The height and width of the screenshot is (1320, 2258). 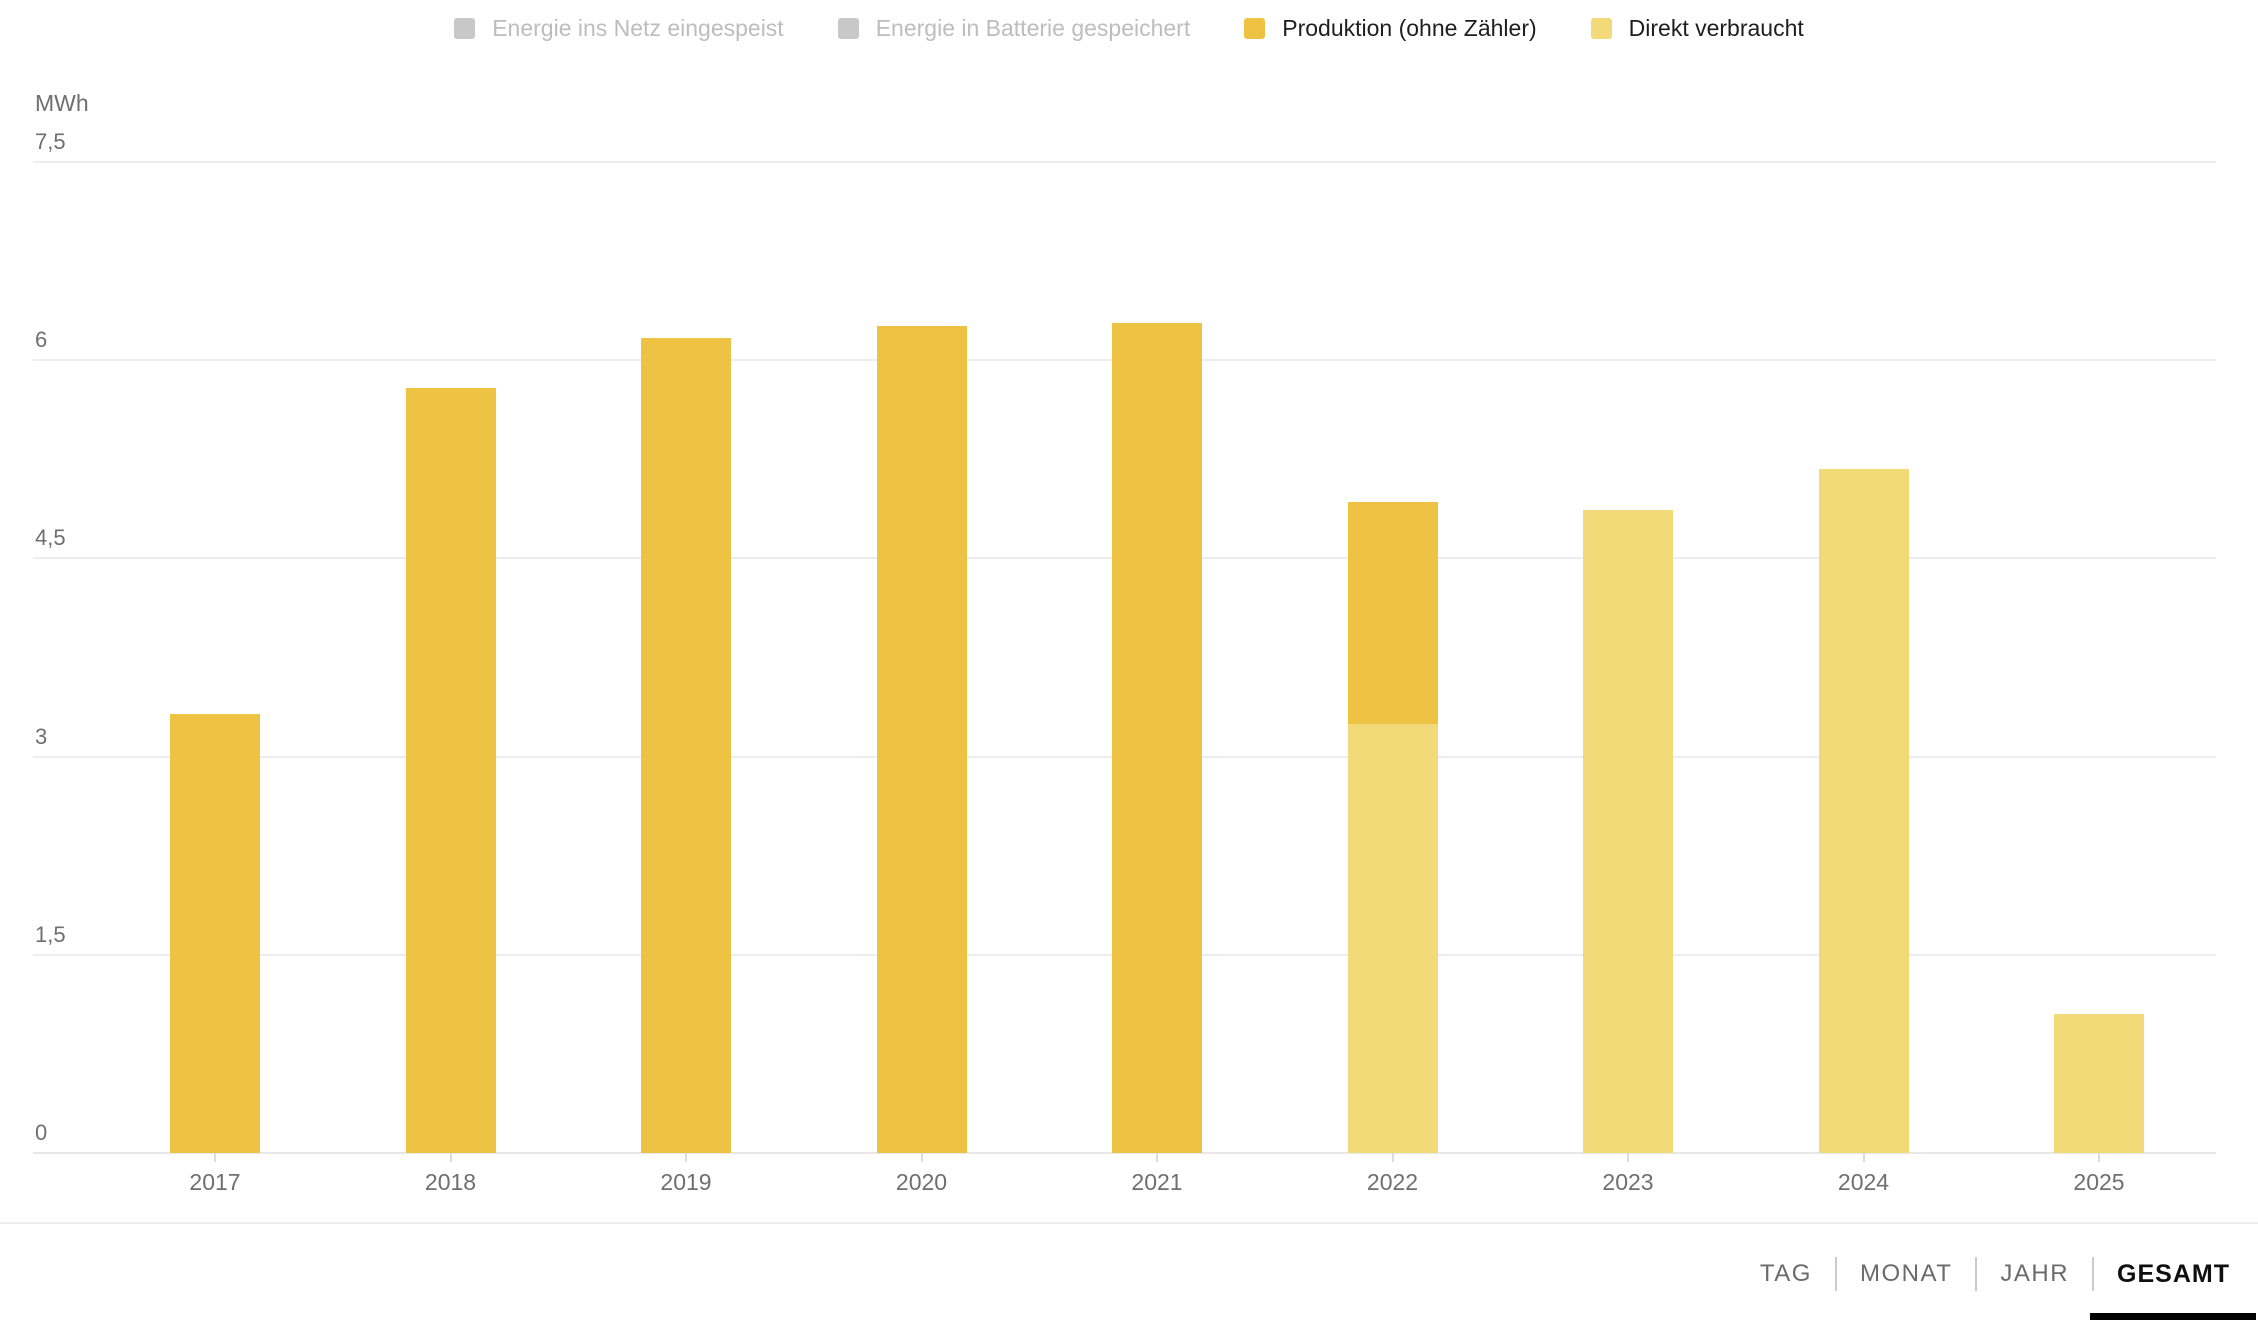 I want to click on x-category-label-2023: 2023, so click(x=1628, y=1182).